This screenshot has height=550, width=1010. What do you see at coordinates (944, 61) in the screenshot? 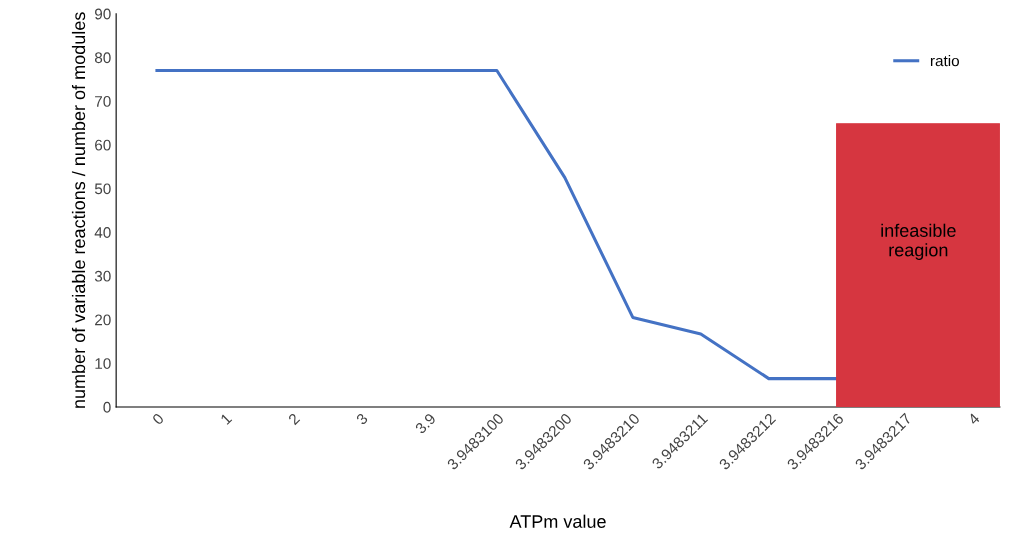
I see `legend-label: ratio` at bounding box center [944, 61].